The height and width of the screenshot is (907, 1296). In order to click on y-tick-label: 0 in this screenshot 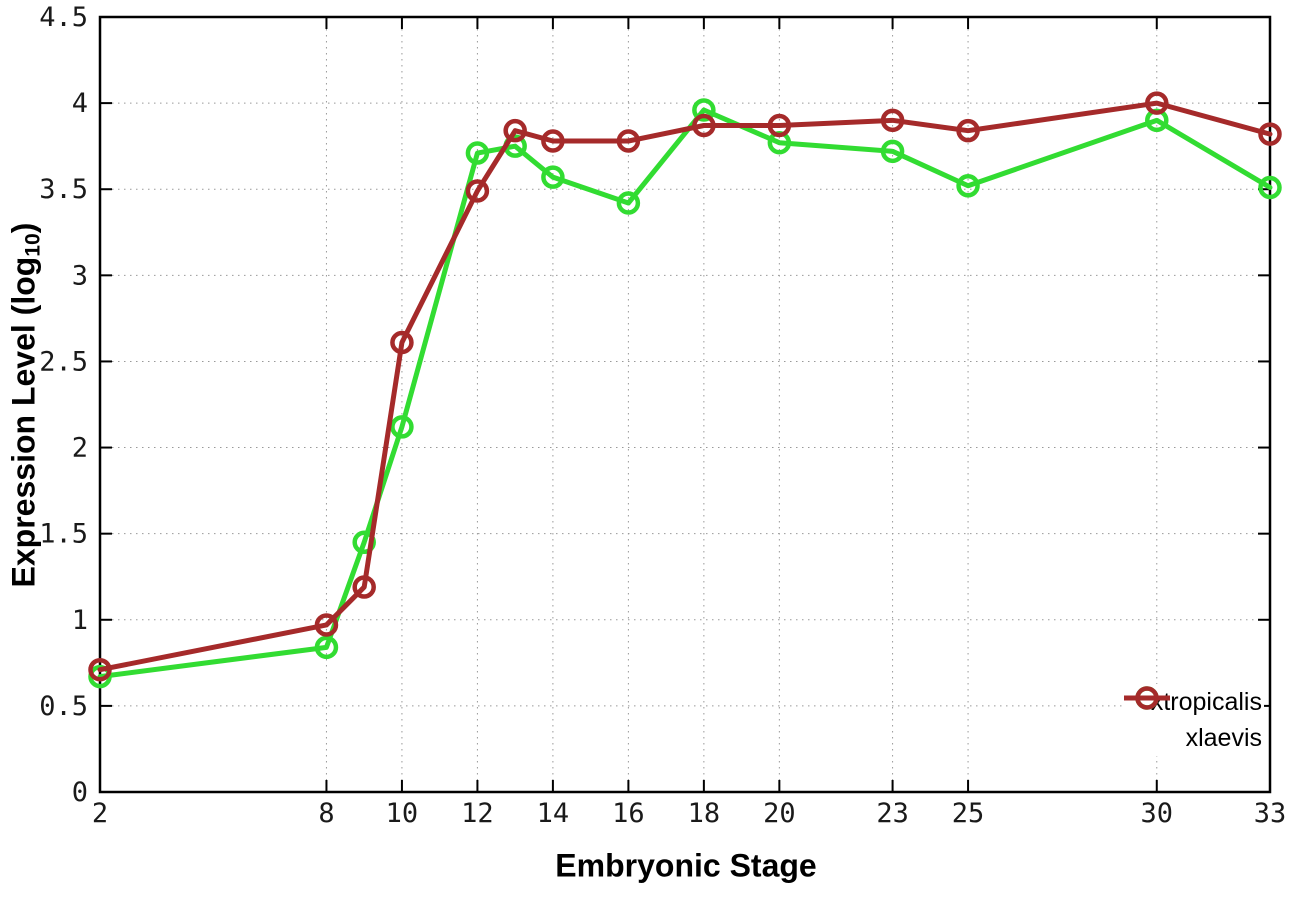, I will do `click(80, 792)`.